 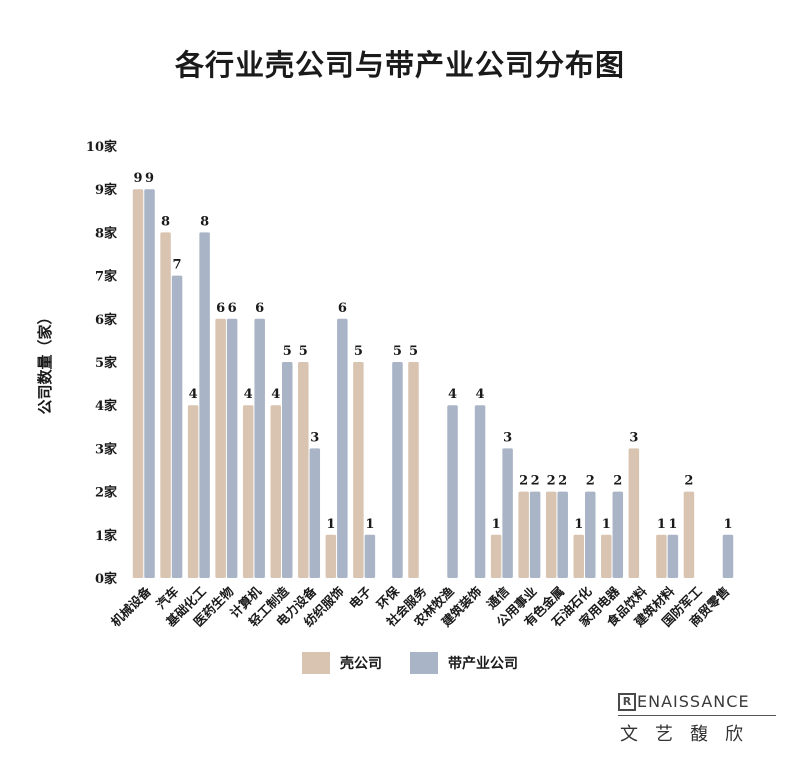 I want to click on x-category-label: 机械设备, so click(x=131, y=606).